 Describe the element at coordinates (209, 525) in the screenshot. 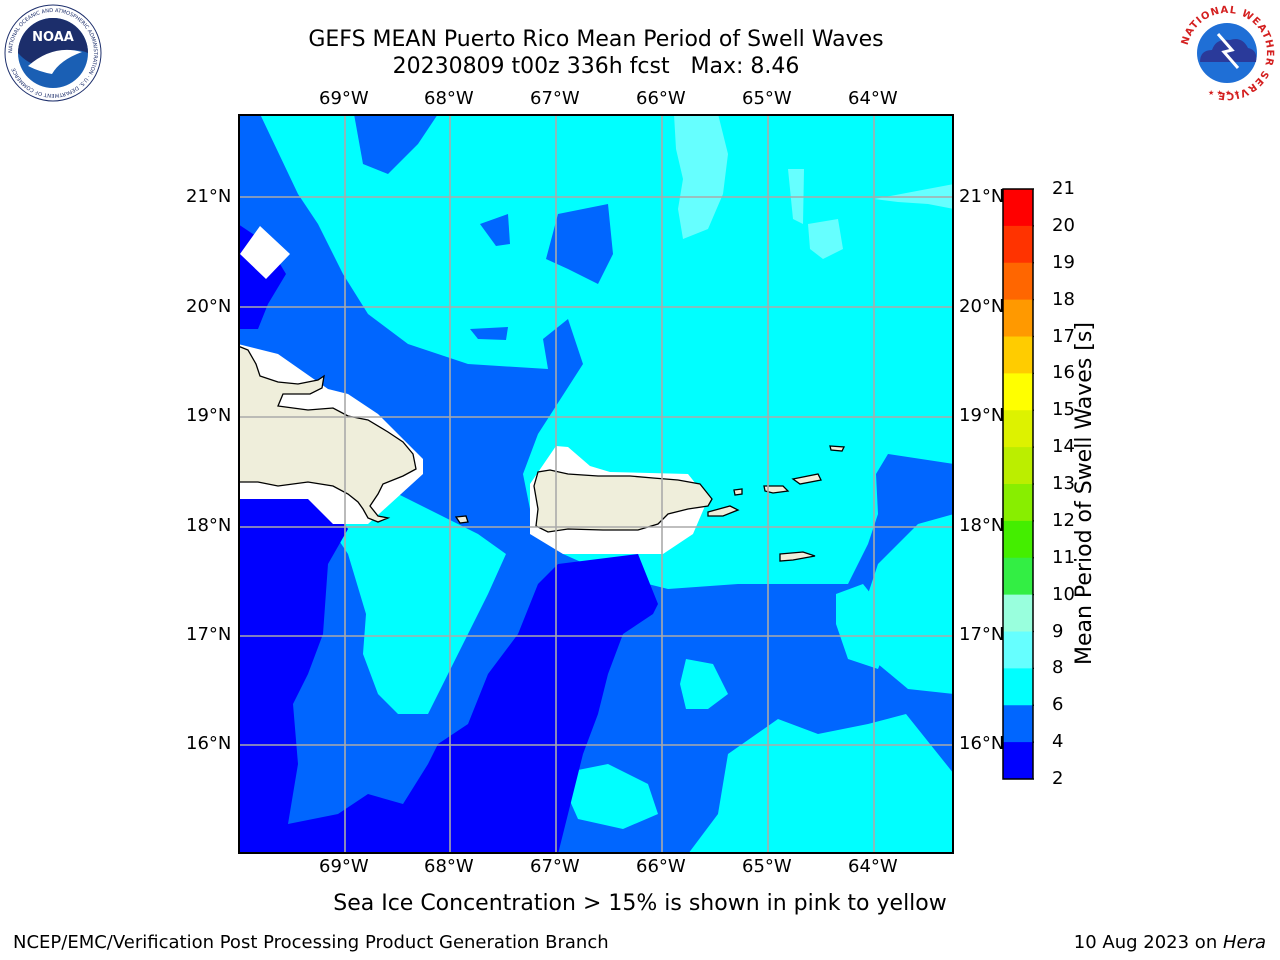

I see `lat-label-left: 18°N` at that location.